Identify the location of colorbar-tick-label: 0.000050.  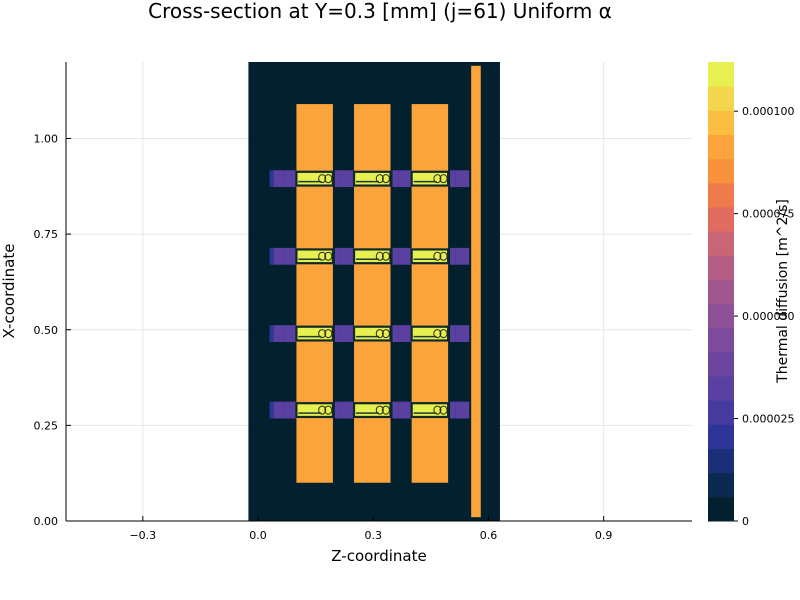
(768, 316).